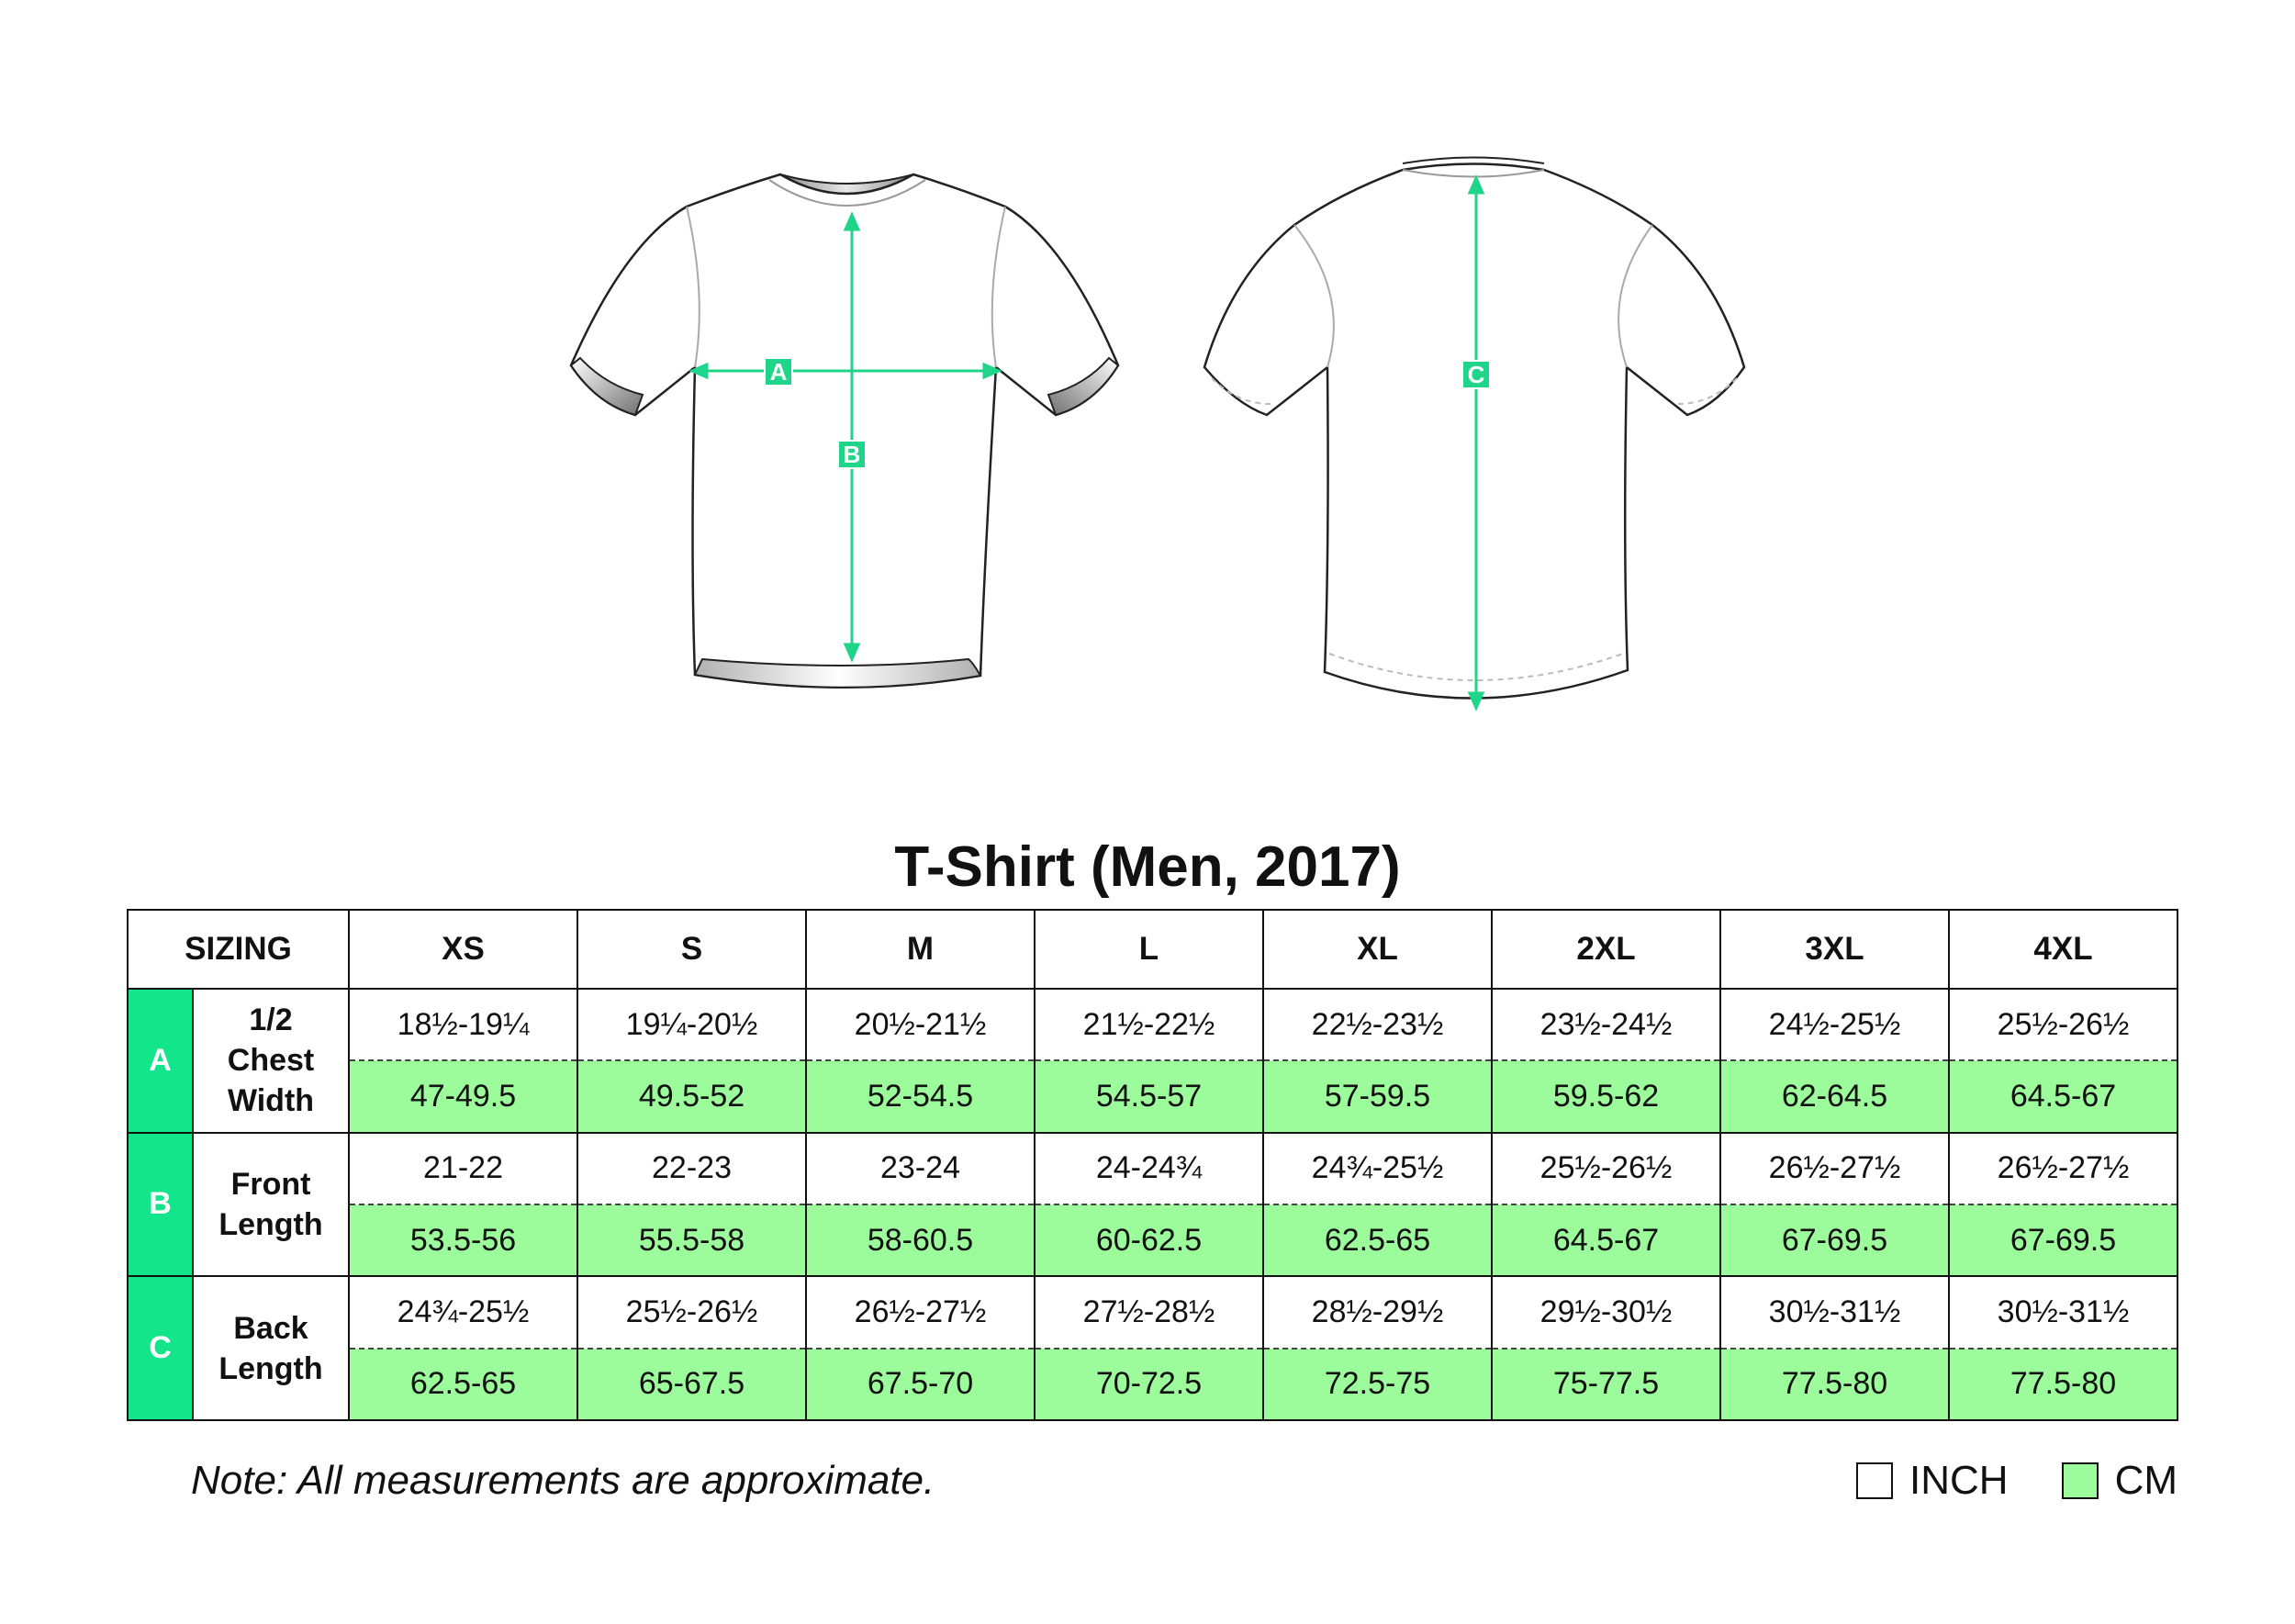 The width and height of the screenshot is (2295, 1624). Describe the element at coordinates (837, 673) in the screenshot. I see `front-hem` at that location.